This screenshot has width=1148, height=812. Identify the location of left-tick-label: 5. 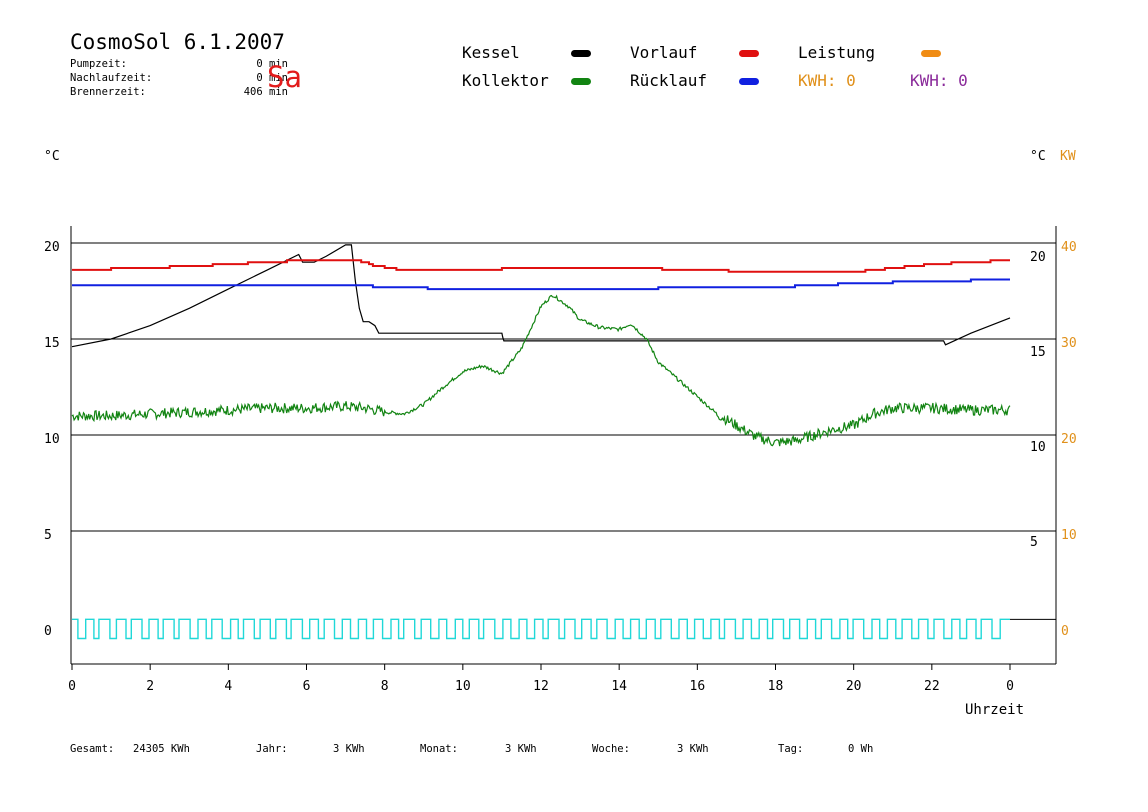
(48, 535).